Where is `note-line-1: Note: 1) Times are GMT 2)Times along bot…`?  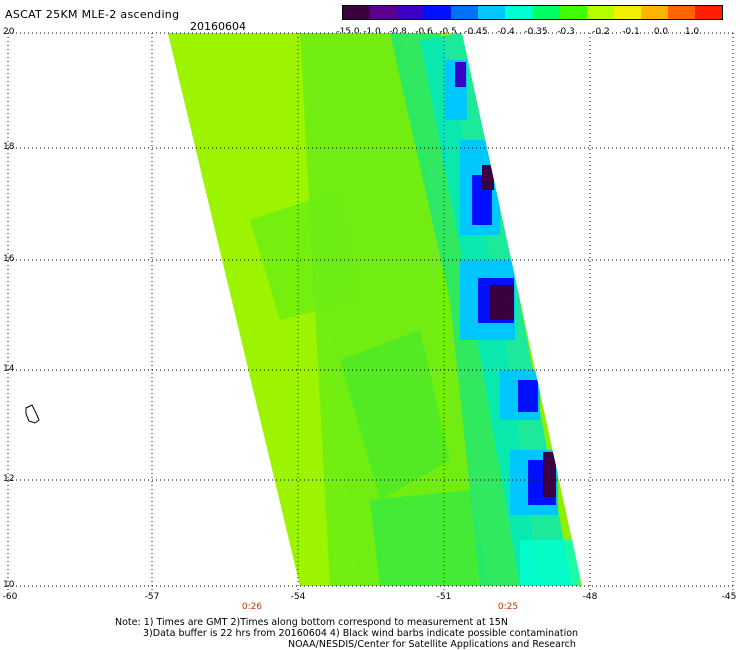 note-line-1: Note: 1) Times are GMT 2)Times along bot… is located at coordinates (311, 622).